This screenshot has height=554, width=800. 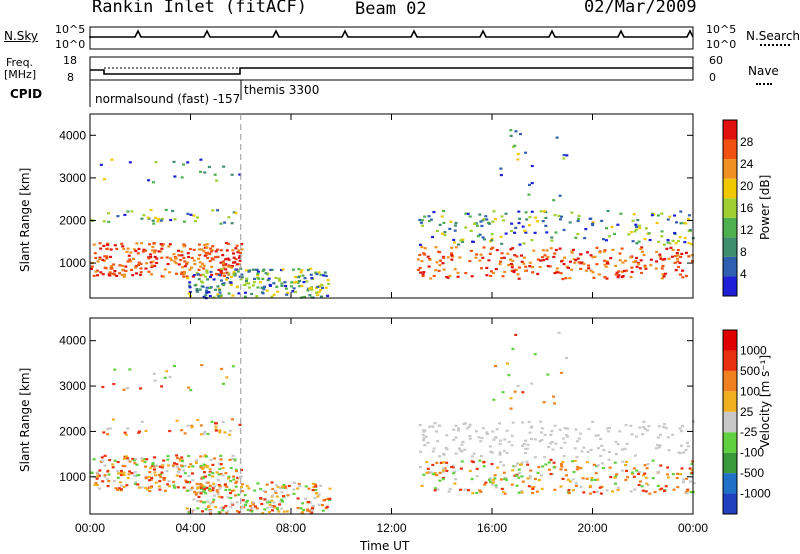 What do you see at coordinates (72, 263) in the screenshot?
I see `power-y-tick-label: 1000` at bounding box center [72, 263].